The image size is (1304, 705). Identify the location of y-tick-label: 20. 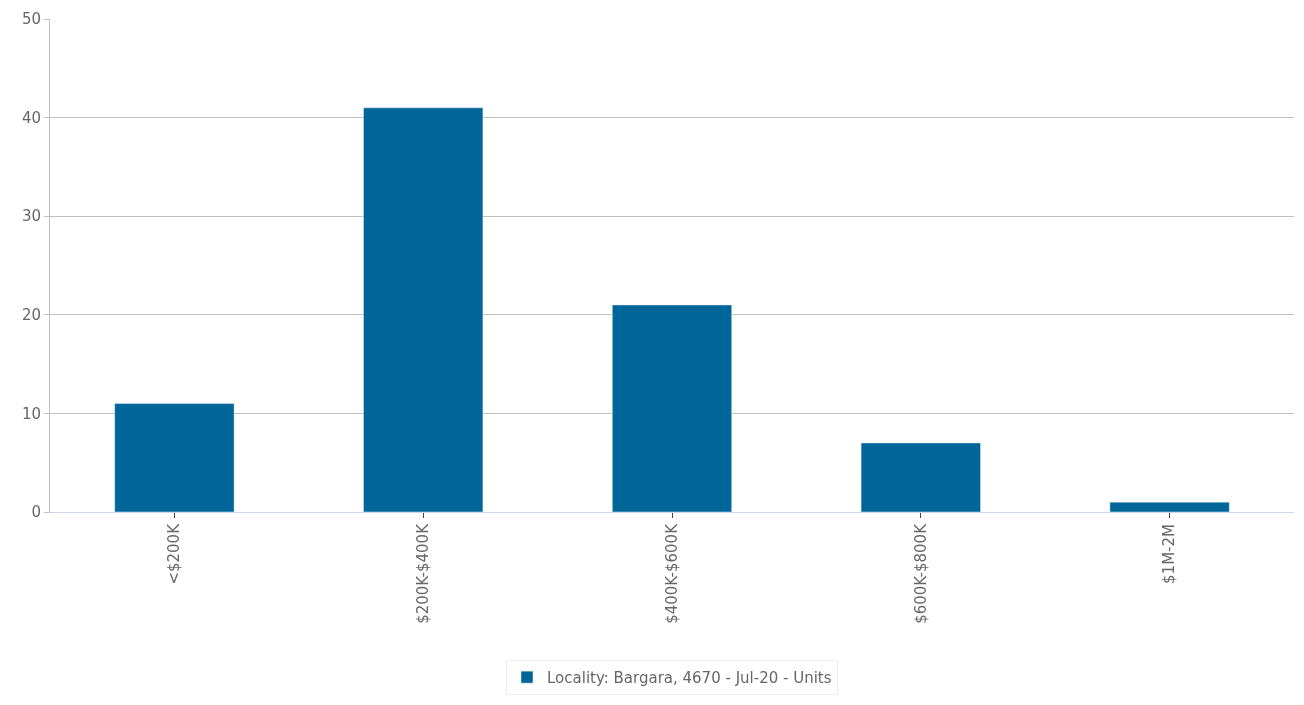
(31, 315).